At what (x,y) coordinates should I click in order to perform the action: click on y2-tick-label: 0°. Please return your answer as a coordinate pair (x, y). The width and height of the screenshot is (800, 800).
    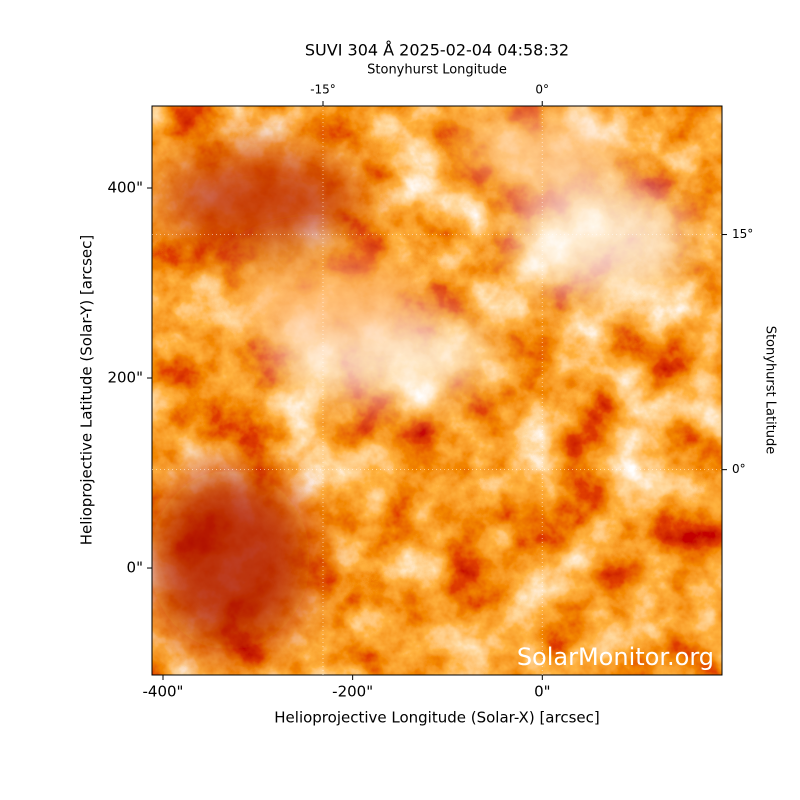
    Looking at the image, I should click on (739, 469).